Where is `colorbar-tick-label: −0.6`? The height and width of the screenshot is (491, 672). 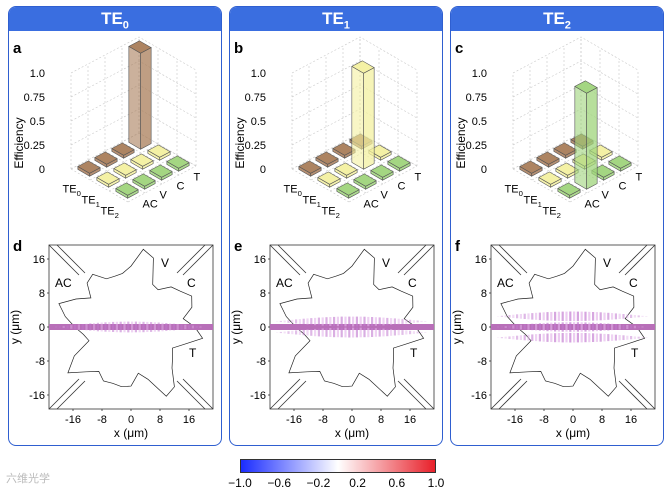
colorbar-tick-label: −0.6 is located at coordinates (279, 483).